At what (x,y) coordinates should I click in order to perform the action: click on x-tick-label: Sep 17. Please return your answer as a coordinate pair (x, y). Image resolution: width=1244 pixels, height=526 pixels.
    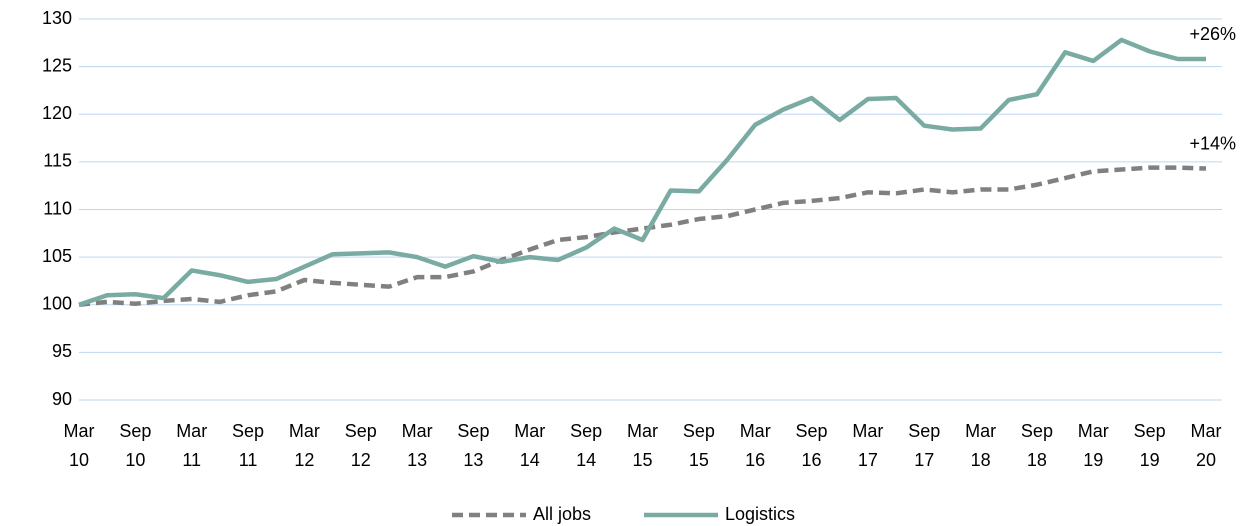
    Looking at the image, I should click on (924, 445).